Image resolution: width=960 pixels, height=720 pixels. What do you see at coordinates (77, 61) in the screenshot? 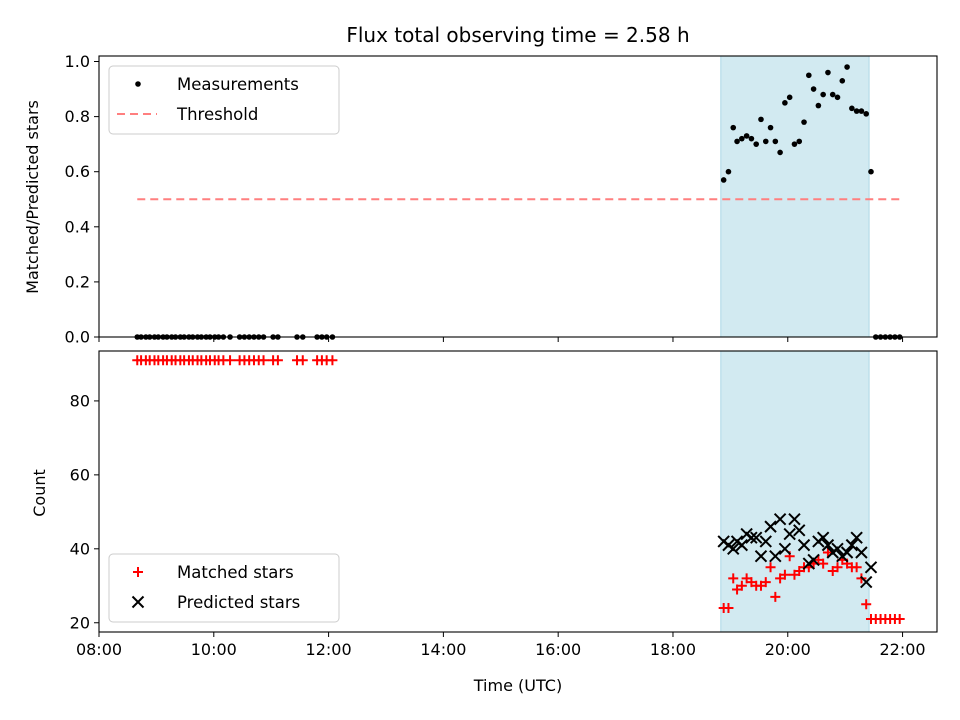
I see `y-tick-label: 1.0` at bounding box center [77, 61].